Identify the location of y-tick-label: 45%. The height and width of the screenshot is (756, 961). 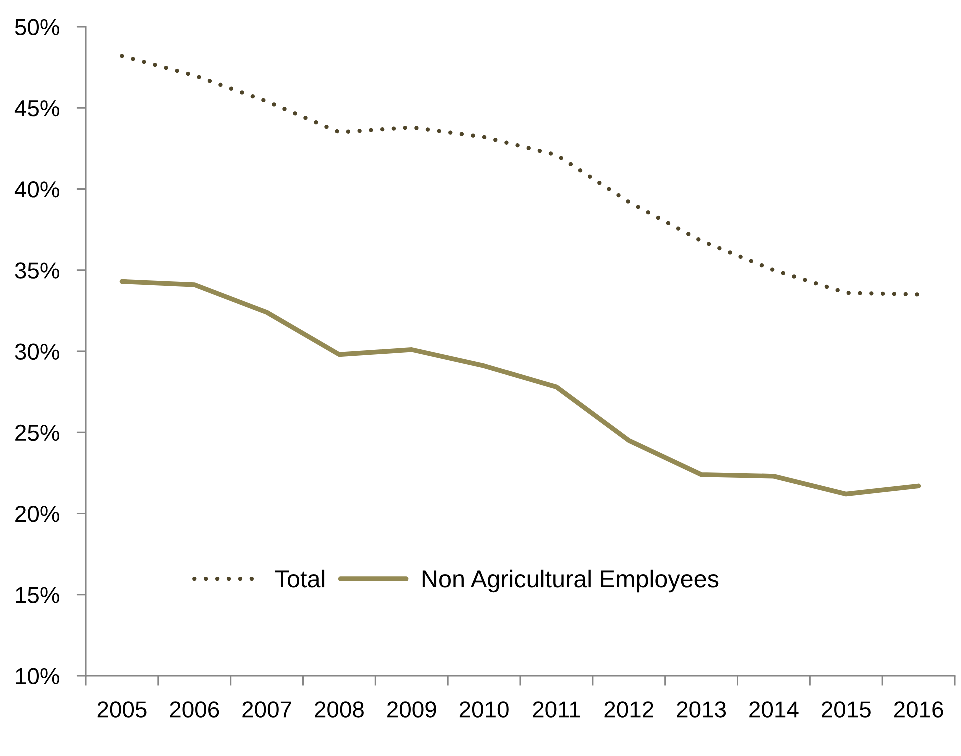
(37, 108).